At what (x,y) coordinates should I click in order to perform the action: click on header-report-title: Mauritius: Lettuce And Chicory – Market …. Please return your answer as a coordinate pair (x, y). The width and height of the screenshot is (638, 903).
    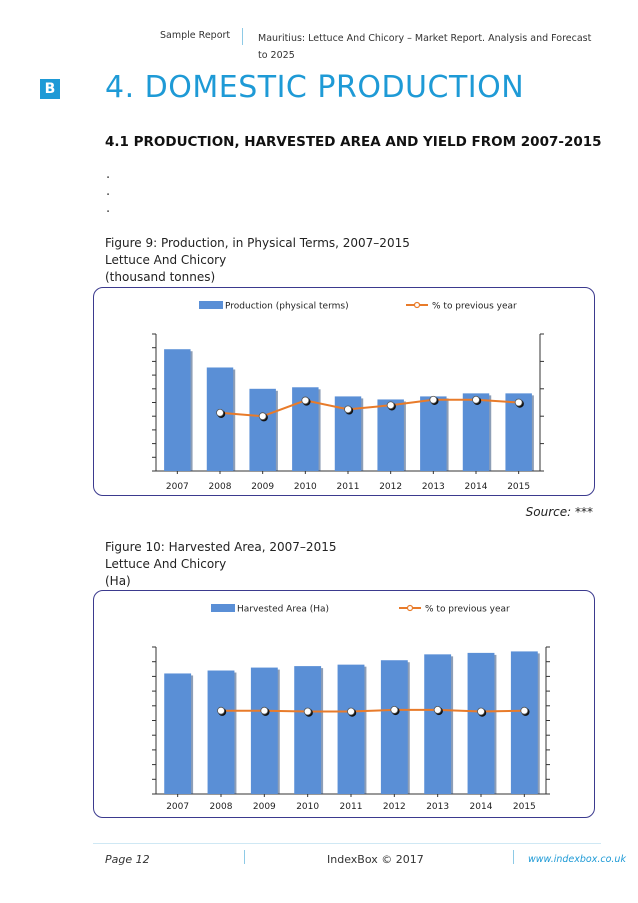
    Looking at the image, I should click on (425, 47).